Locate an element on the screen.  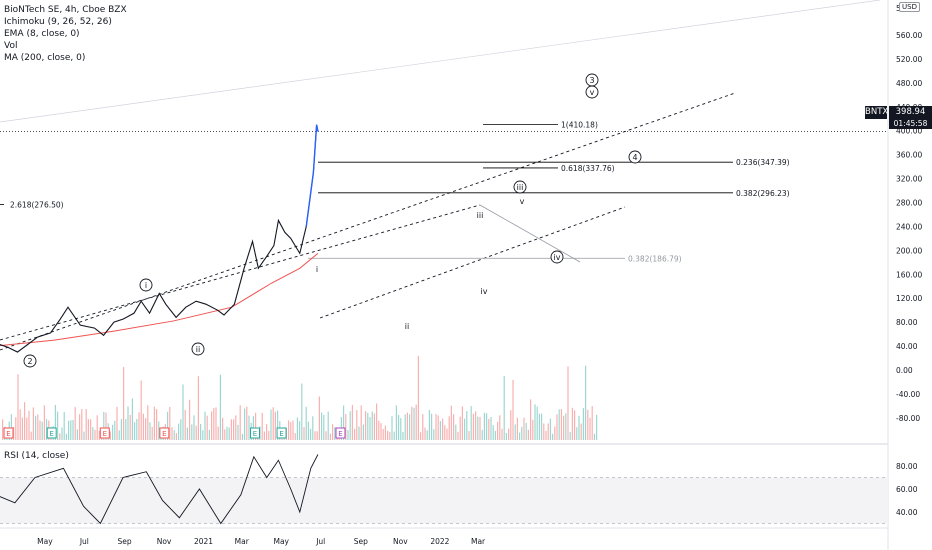
legend-ichimoku: Ichimoku (9, 26, 52, 26) is located at coordinates (58, 22).